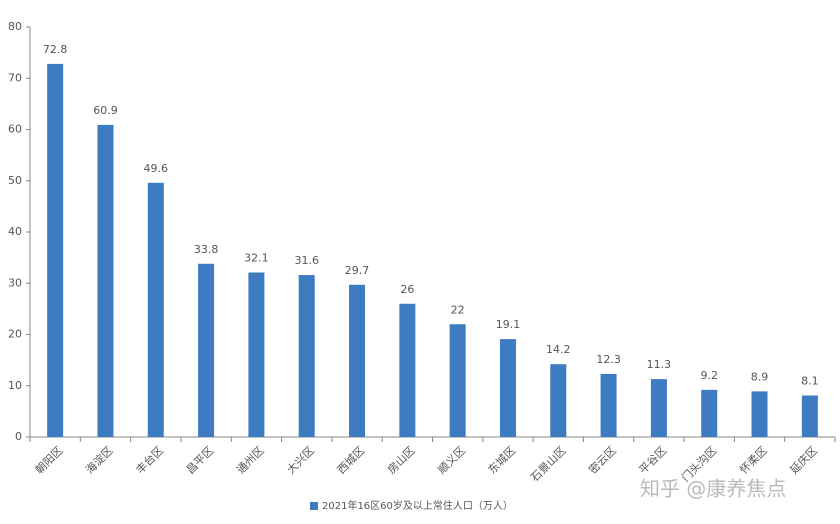  What do you see at coordinates (105, 110) in the screenshot?
I see `value-label: 60.9` at bounding box center [105, 110].